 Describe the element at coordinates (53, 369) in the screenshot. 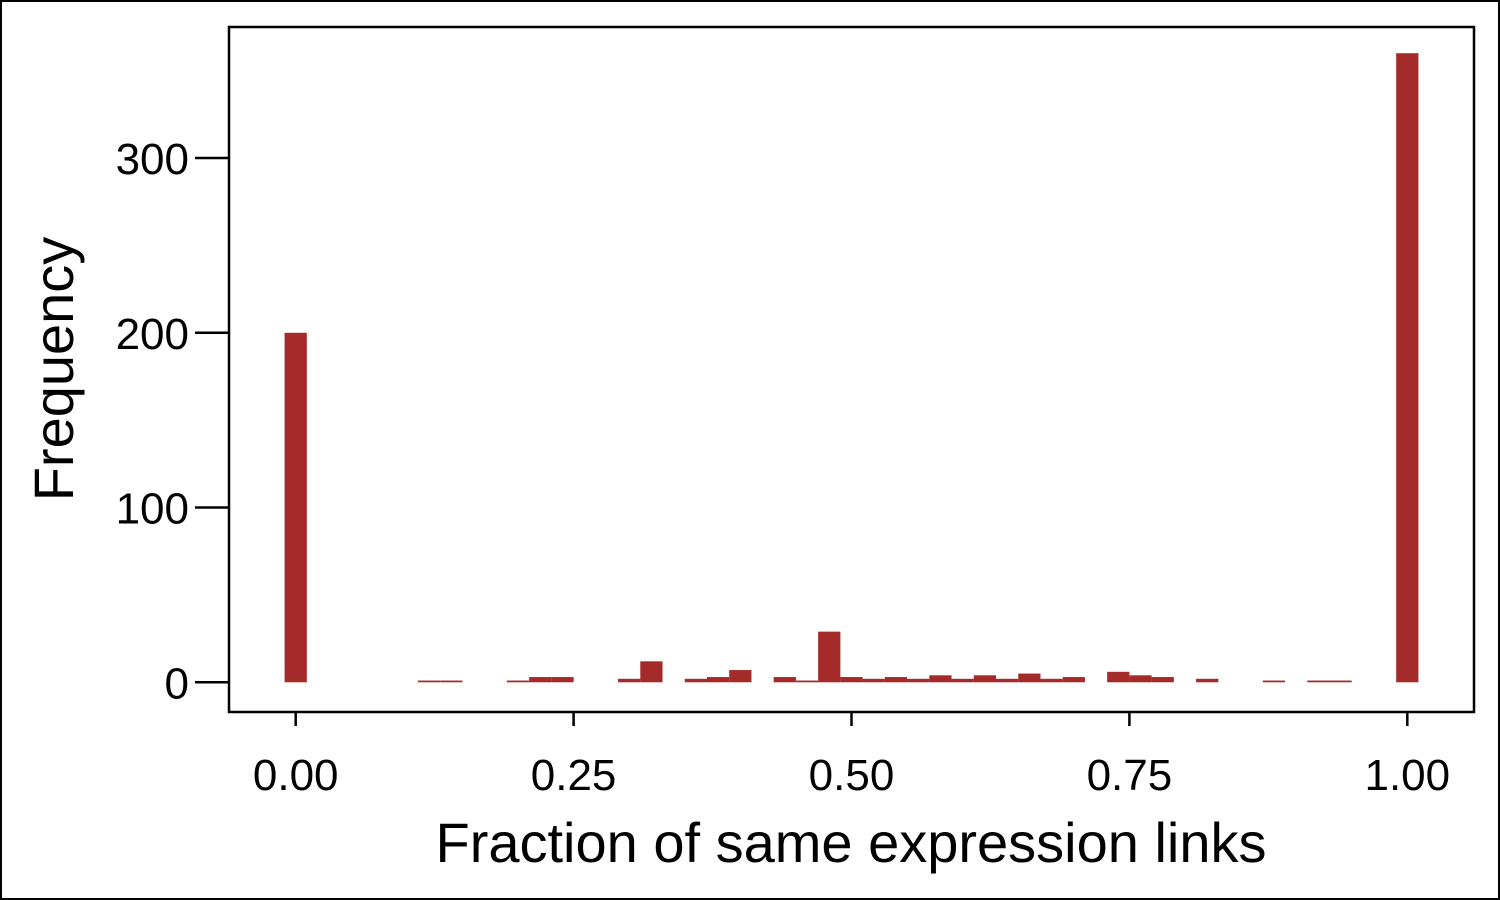

I see `y-axis-title: Frequency` at that location.